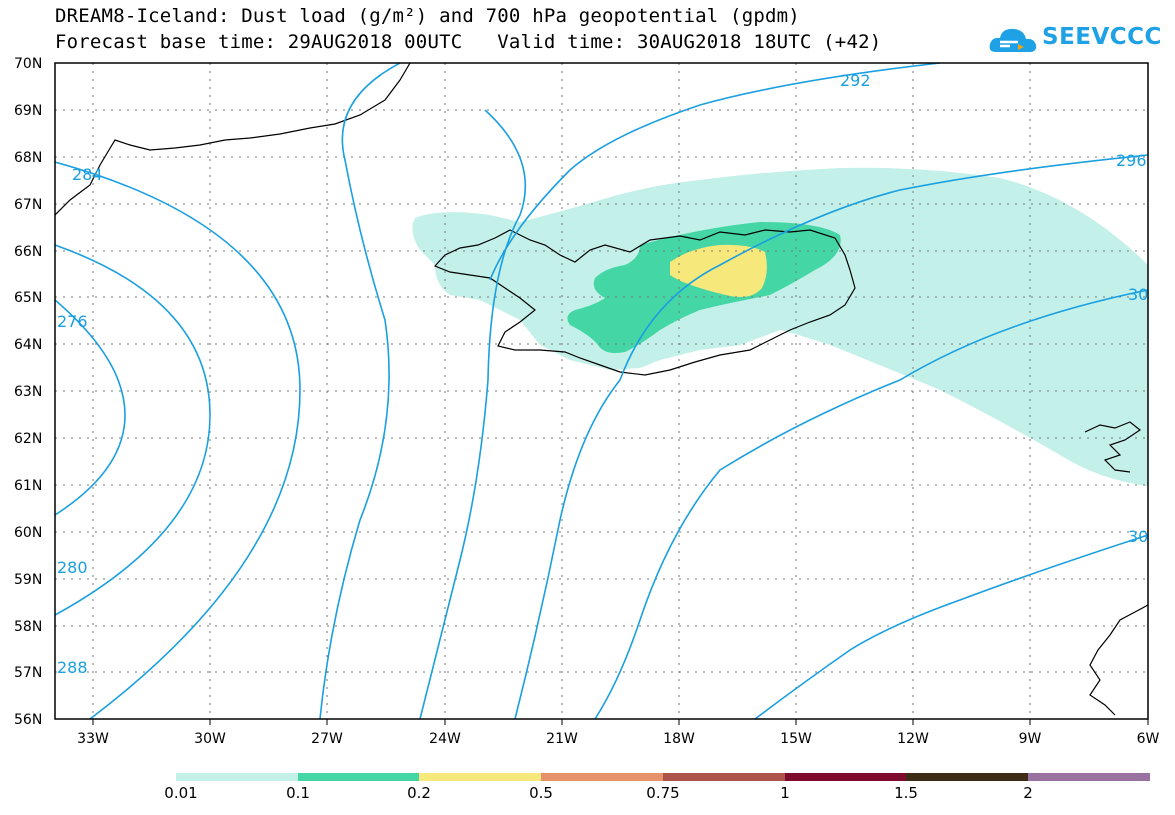 The width and height of the screenshot is (1175, 815). I want to click on colorbar, so click(663, 777).